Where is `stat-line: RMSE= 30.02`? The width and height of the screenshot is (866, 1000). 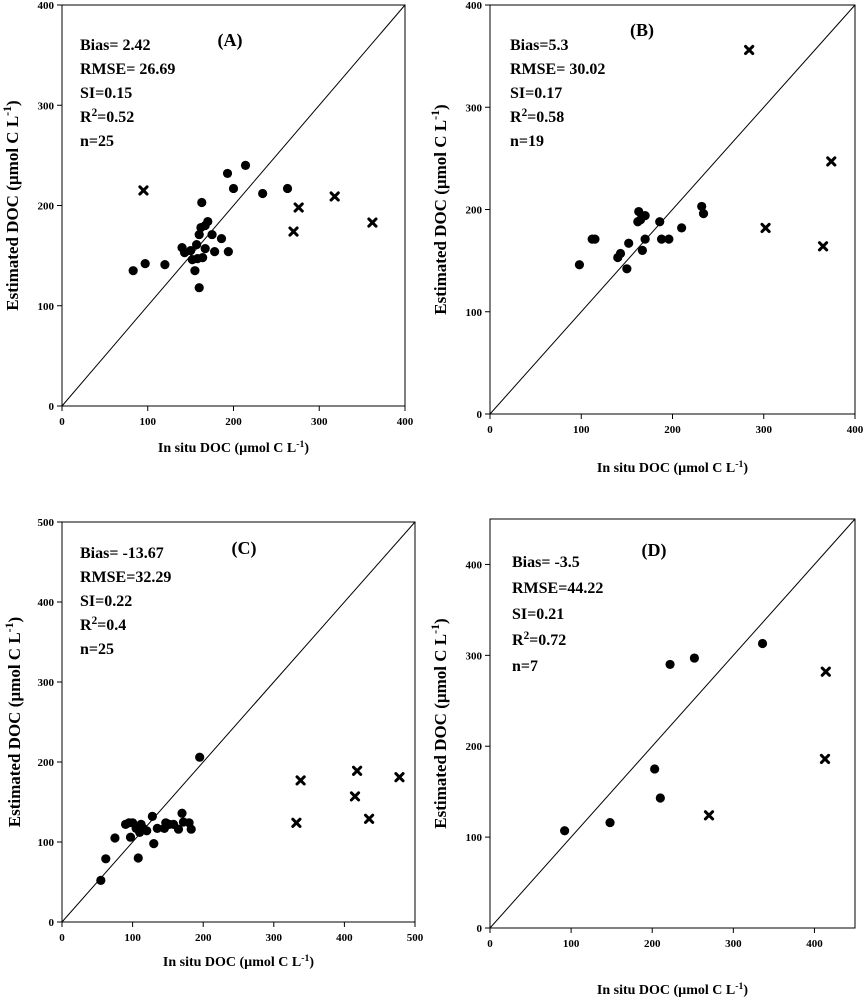 stat-line: RMSE= 30.02 is located at coordinates (557, 69).